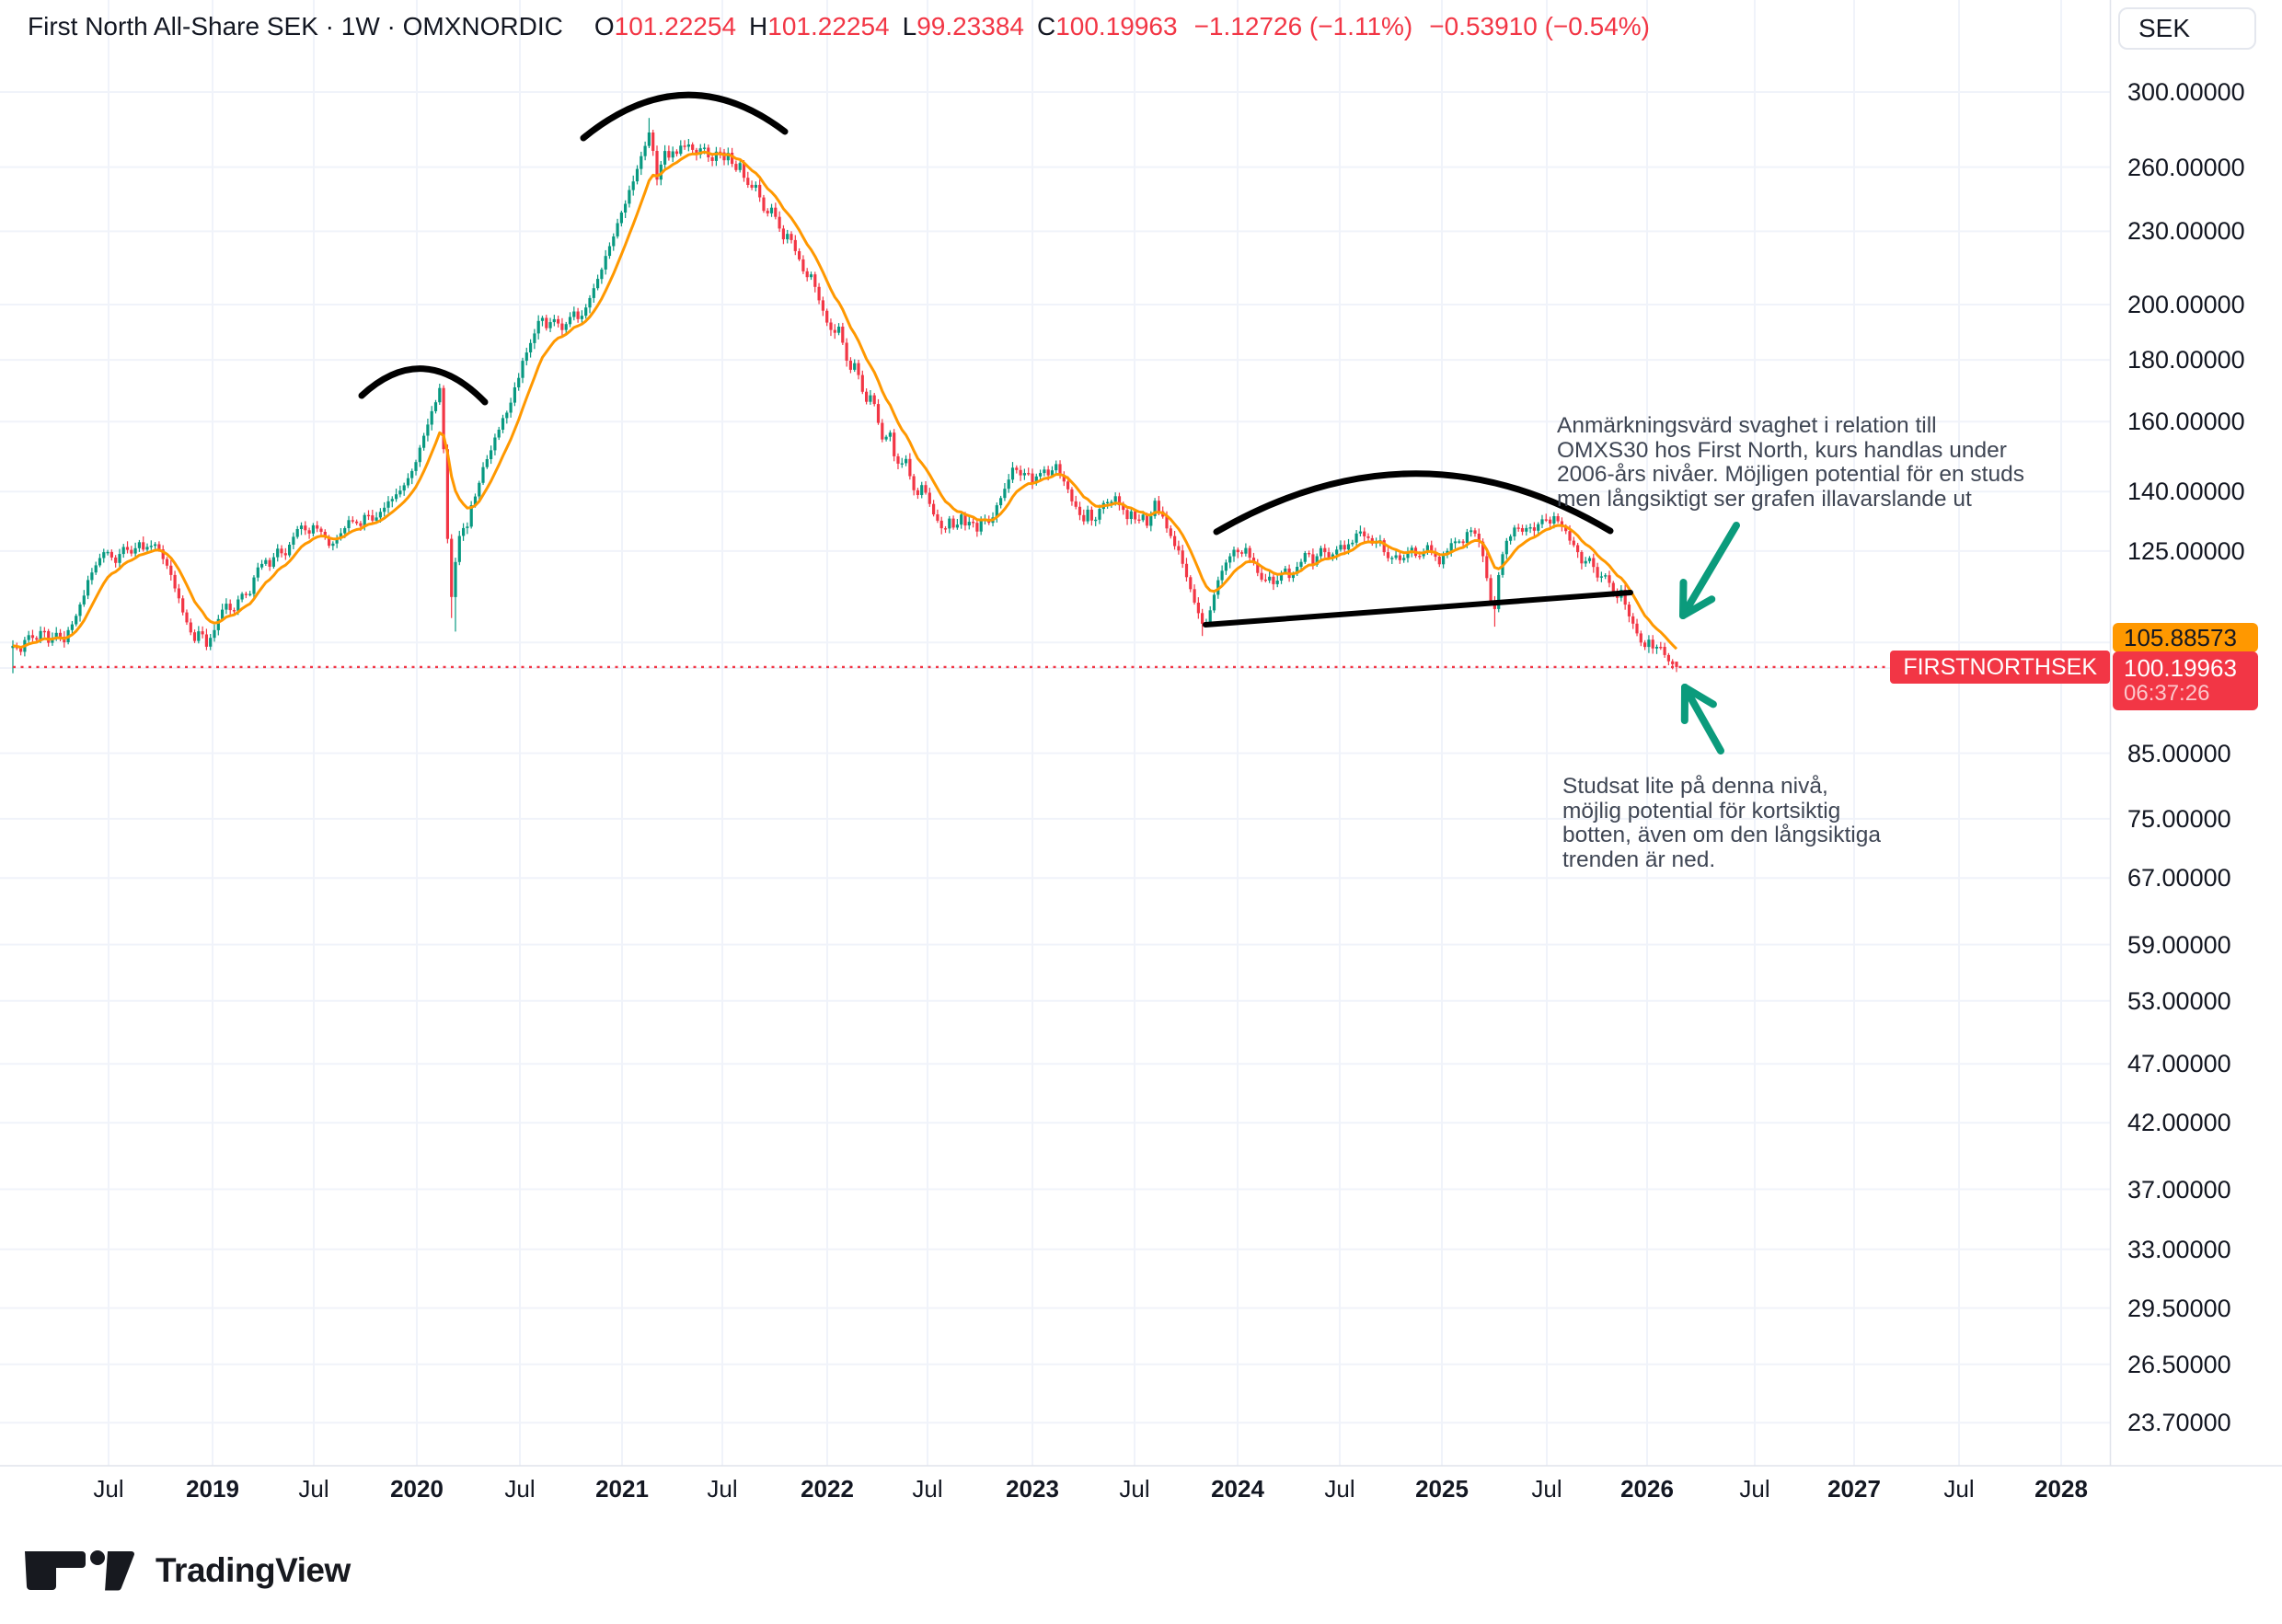 This screenshot has height=1624, width=2282. Describe the element at coordinates (2186, 360) in the screenshot. I see `price-tick-label: 180.00000` at that location.